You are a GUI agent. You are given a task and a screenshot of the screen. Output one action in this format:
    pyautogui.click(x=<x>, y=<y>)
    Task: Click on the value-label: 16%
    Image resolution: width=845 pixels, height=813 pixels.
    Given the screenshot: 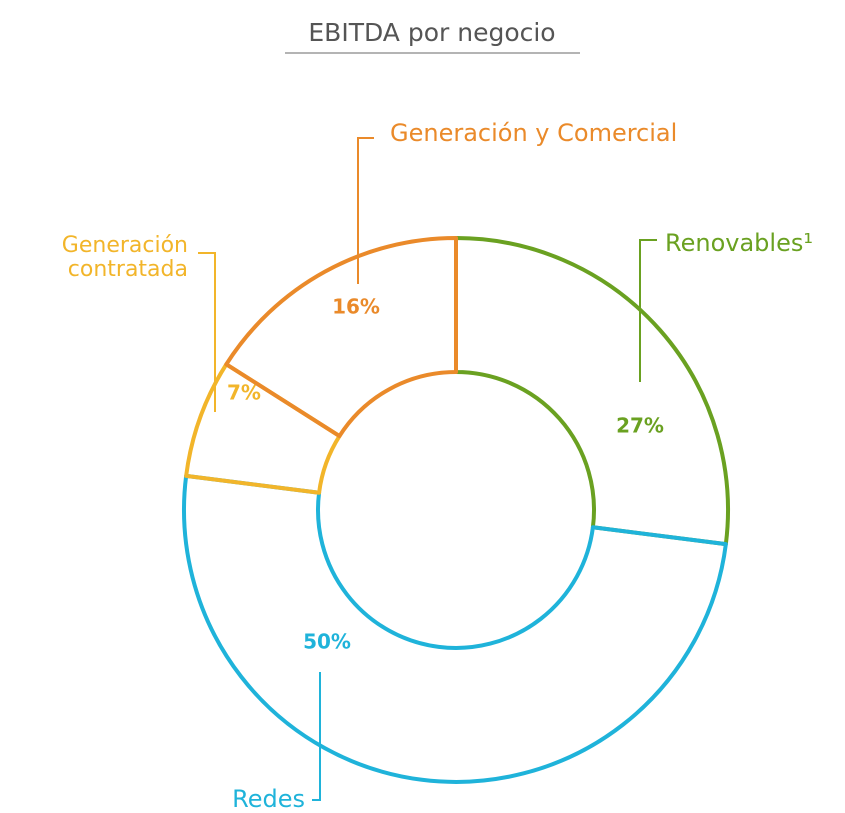 What is the action you would take?
    pyautogui.click(x=356, y=307)
    